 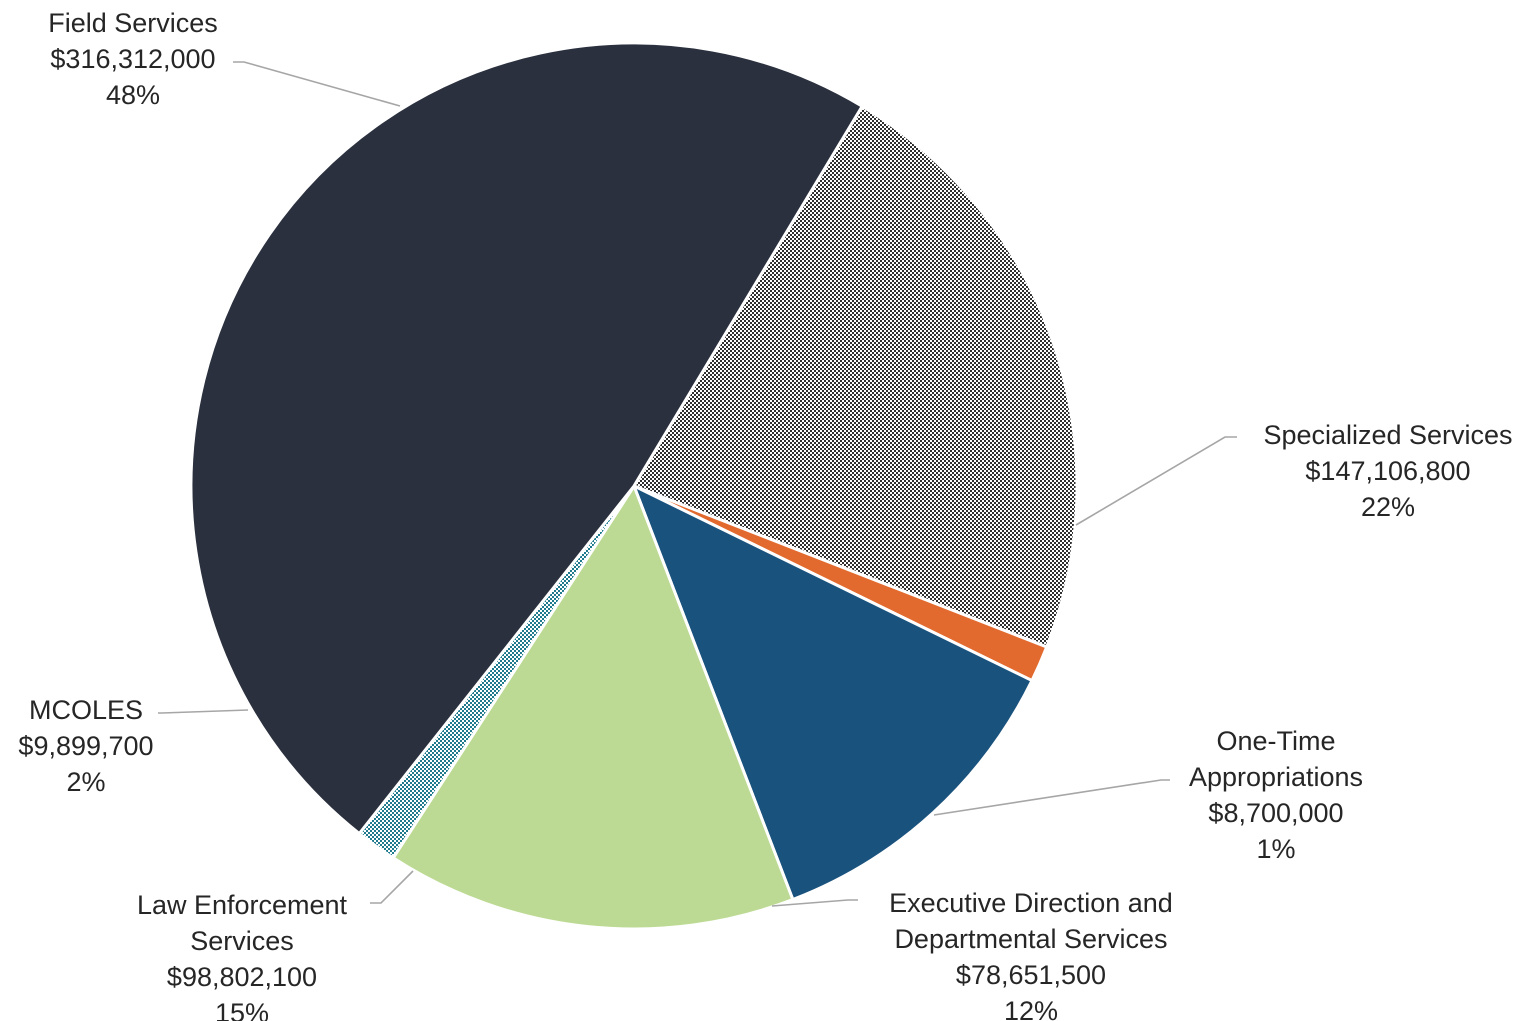 What do you see at coordinates (1031, 975) in the screenshot?
I see `slice-label-amount: $78,651,500` at bounding box center [1031, 975].